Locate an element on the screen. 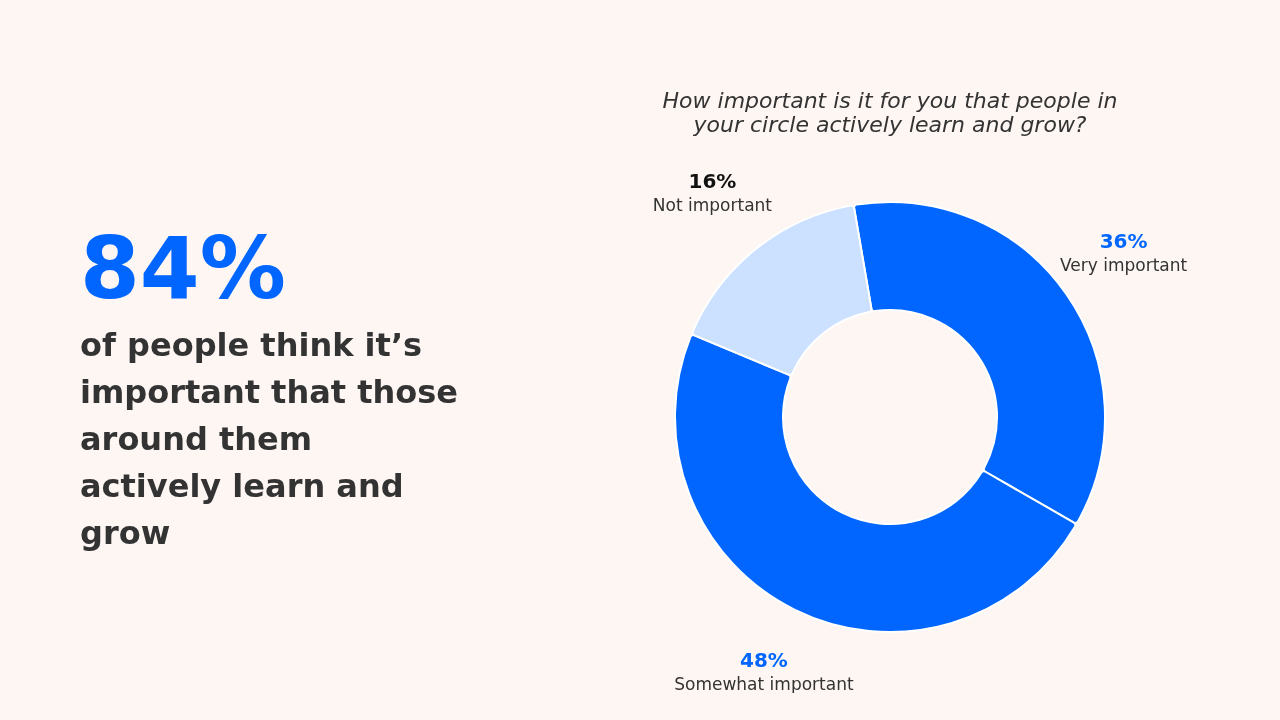 This screenshot has width=1280, height=720. chart-title: How important is it for you that people in your circle actively learn and grow? is located at coordinates (890, 112).